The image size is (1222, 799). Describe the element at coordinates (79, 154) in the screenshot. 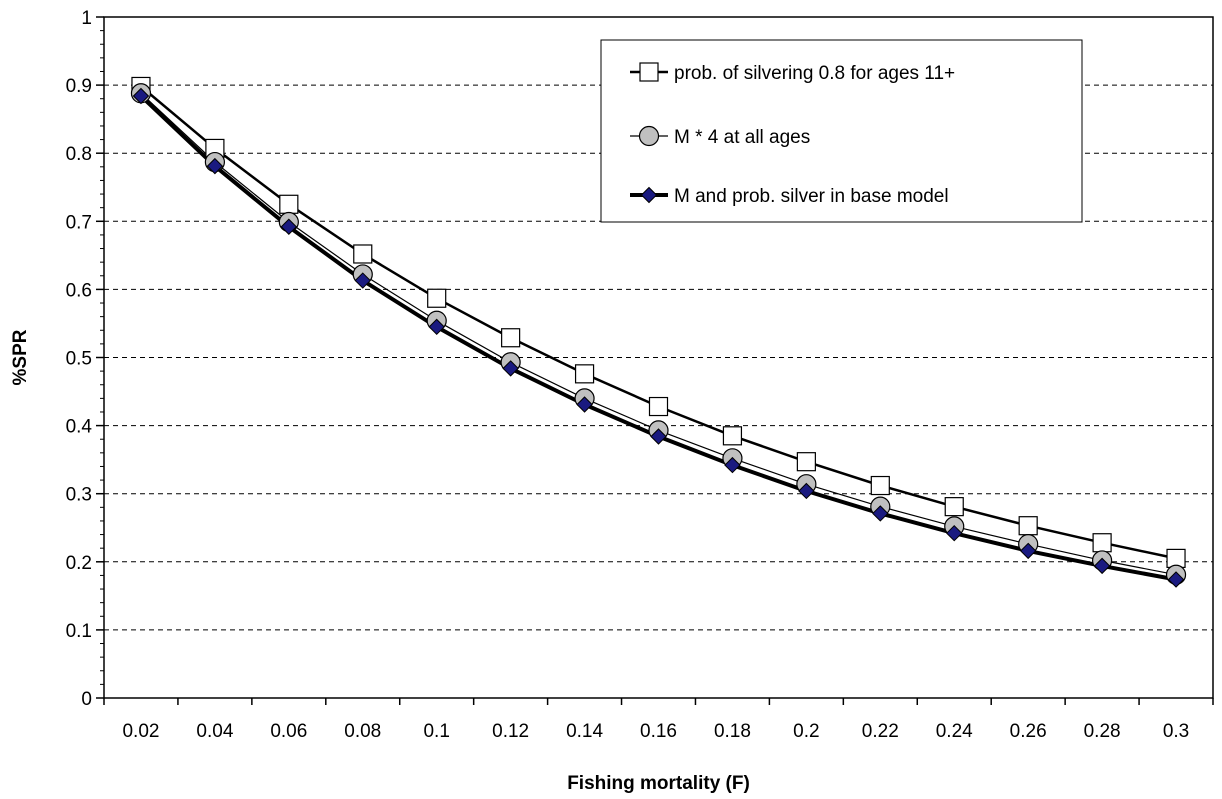

I see `y-tick-label: 0.8` at that location.